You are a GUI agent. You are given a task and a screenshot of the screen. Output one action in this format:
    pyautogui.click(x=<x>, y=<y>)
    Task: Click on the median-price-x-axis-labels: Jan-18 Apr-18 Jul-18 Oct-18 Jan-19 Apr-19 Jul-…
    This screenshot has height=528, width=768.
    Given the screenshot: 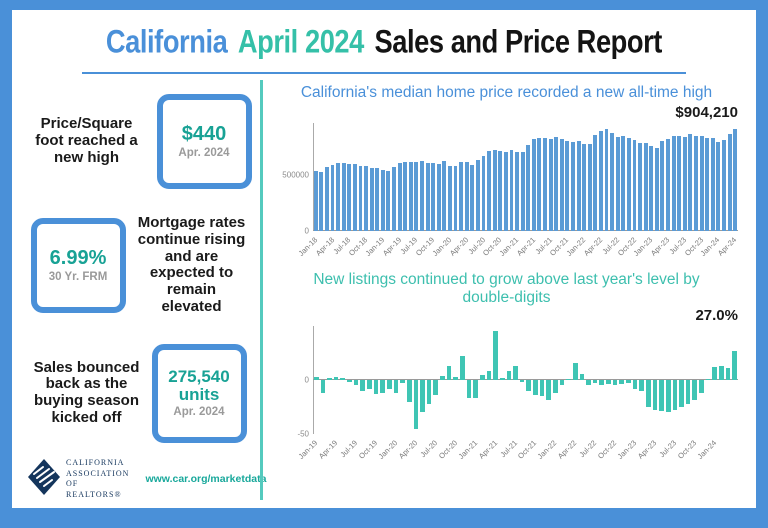 What is the action you would take?
    pyautogui.click(x=517, y=247)
    